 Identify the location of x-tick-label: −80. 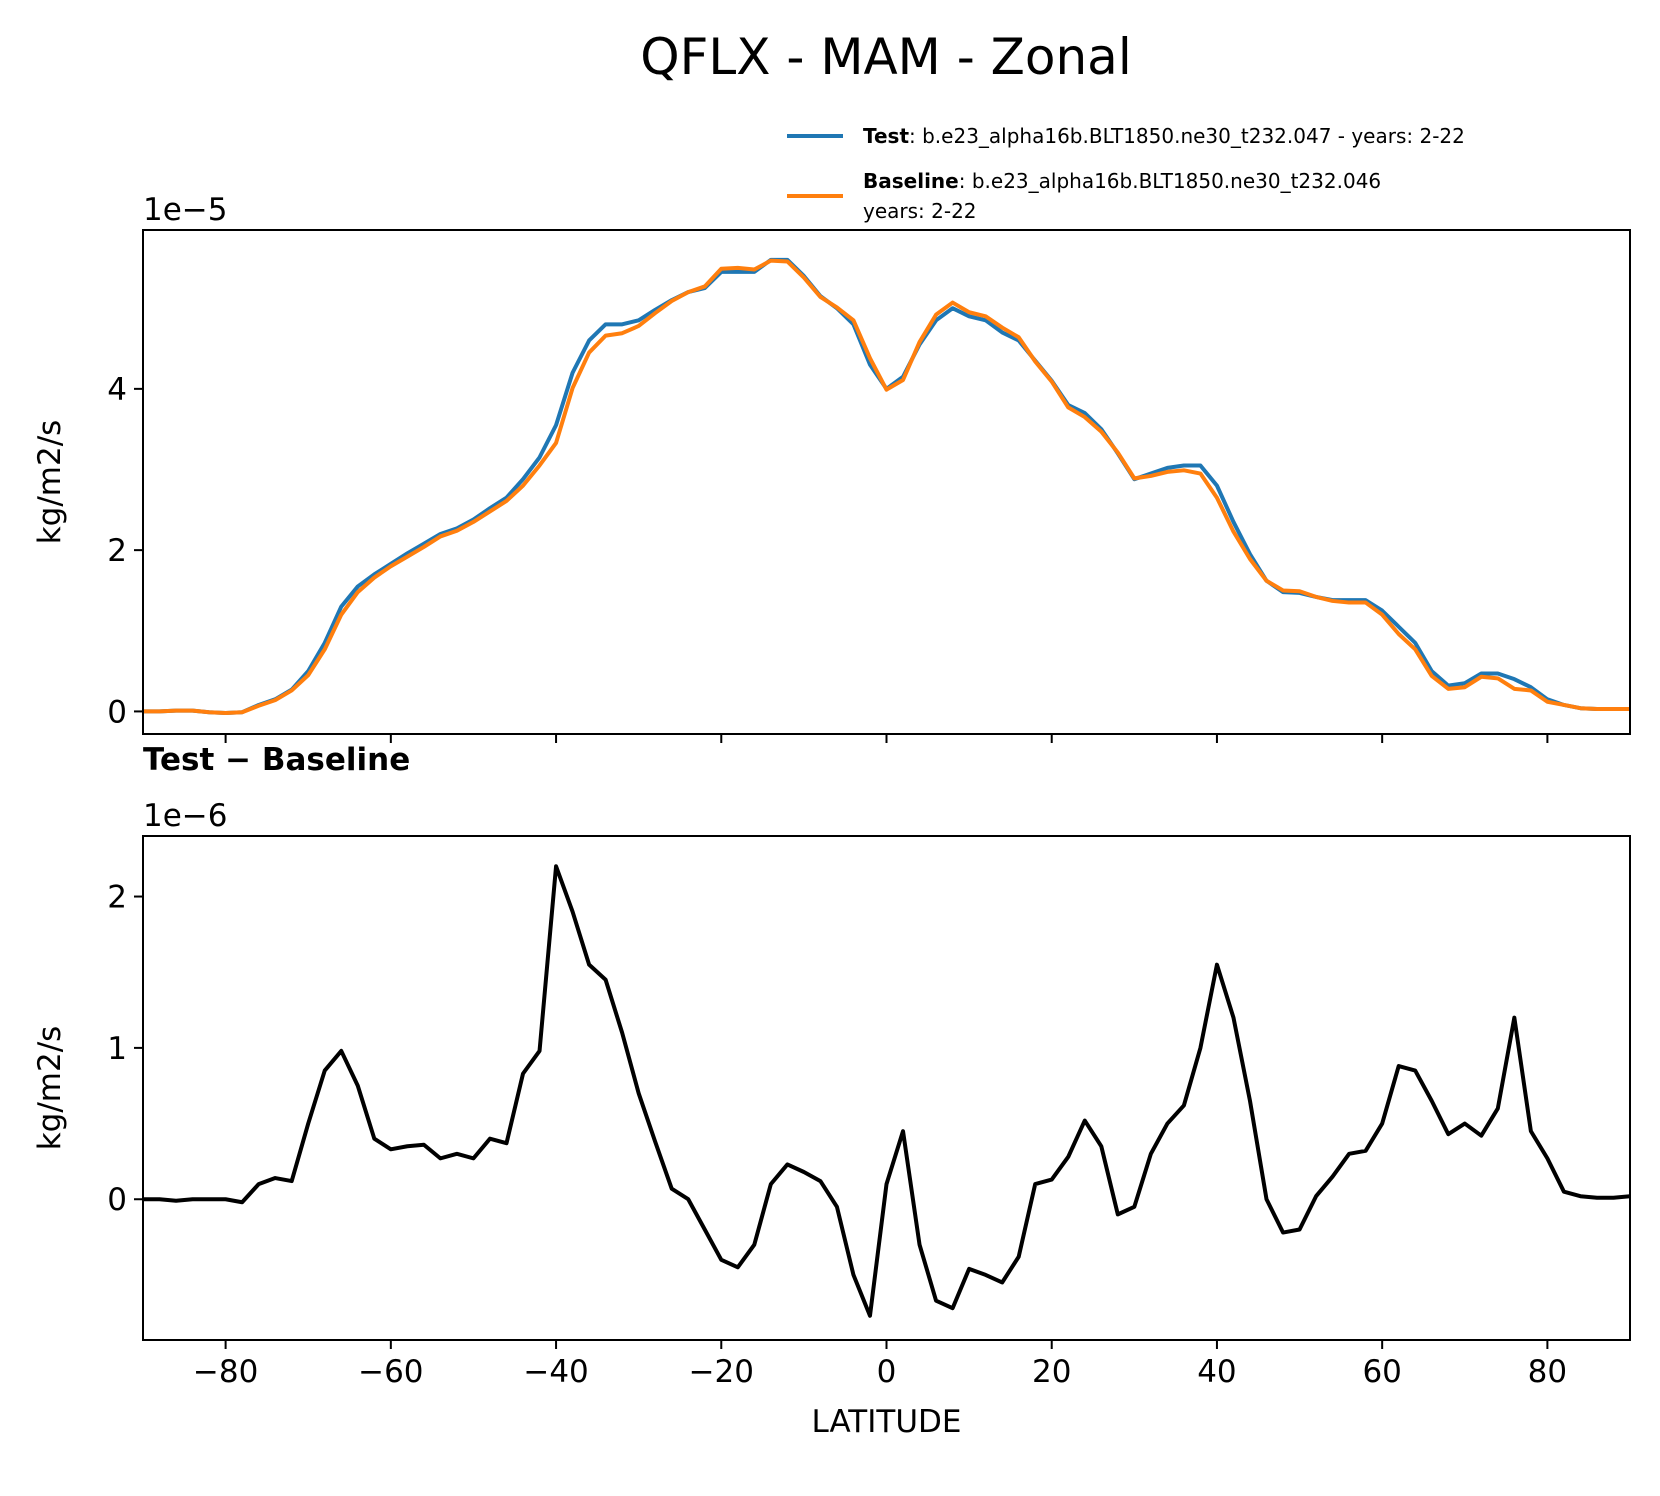
(225, 1372).